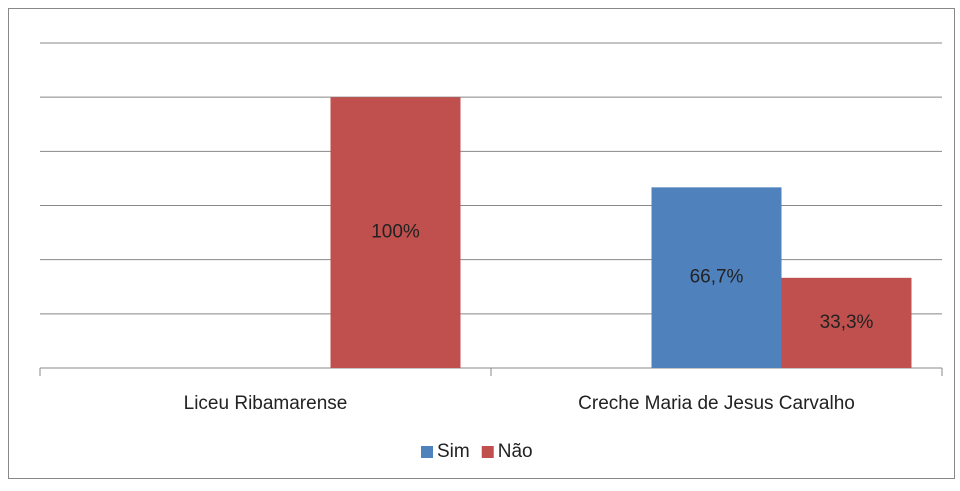  Describe the element at coordinates (716, 403) in the screenshot. I see `x-tick-label: Creche Maria de Jesus Carvalho` at that location.